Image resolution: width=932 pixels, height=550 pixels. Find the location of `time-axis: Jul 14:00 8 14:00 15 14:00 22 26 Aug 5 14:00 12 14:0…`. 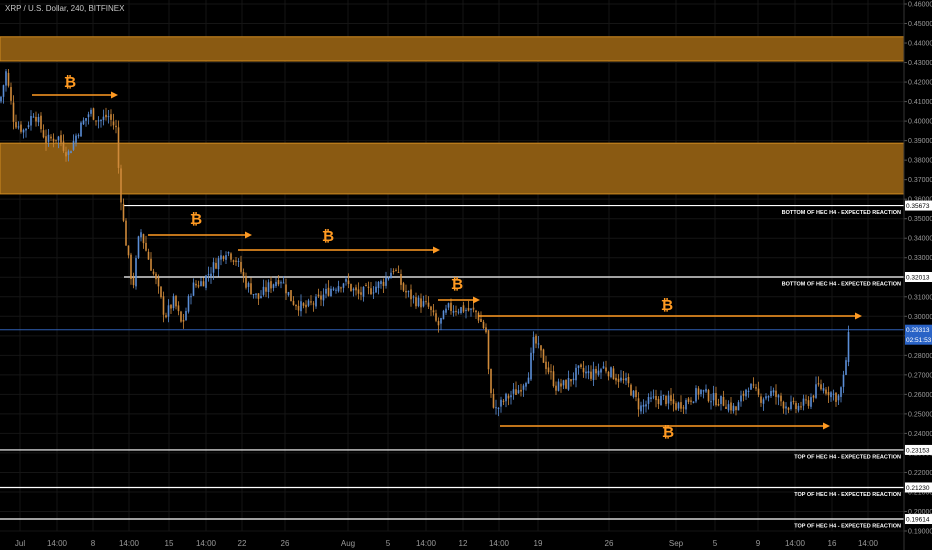

time-axis: Jul 14:00 8 14:00 15 14:00 22 26 Aug 5 14:00 12 14:0… is located at coordinates (447, 543).